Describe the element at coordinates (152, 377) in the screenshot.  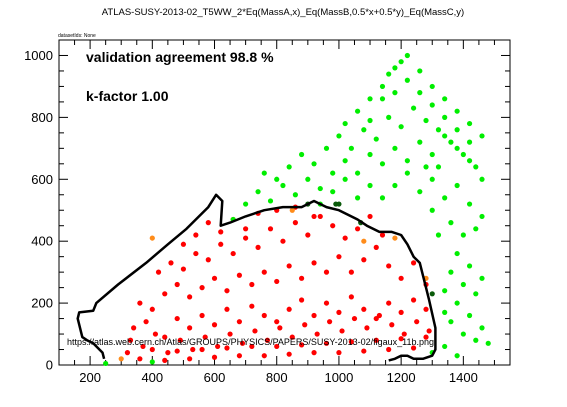
I see `x-tick-label: 400` at that location.